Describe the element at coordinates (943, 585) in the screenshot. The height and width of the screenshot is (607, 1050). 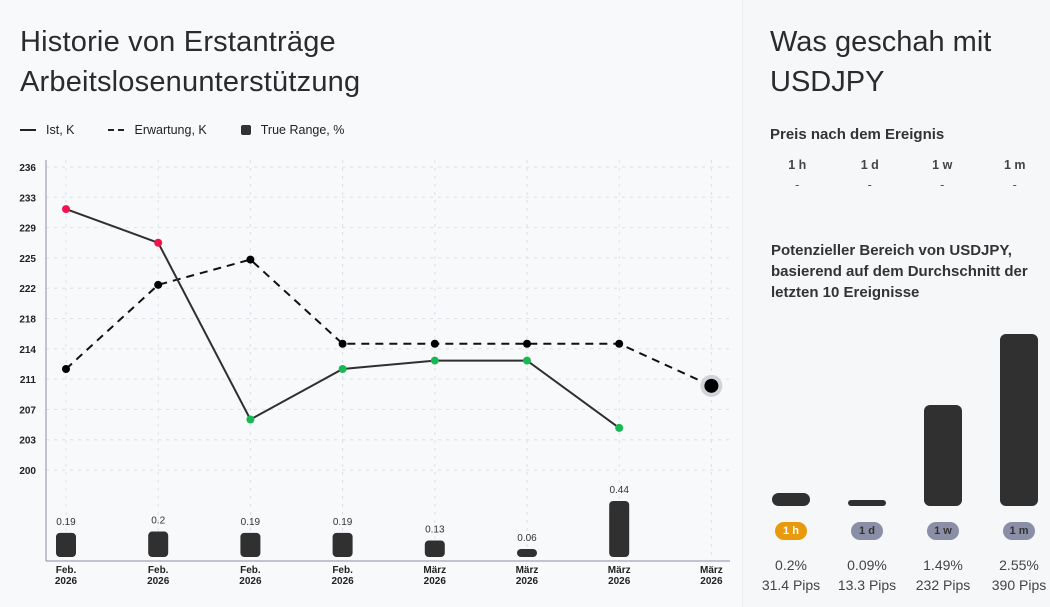
I see `range-pips: 232 Pips` at that location.